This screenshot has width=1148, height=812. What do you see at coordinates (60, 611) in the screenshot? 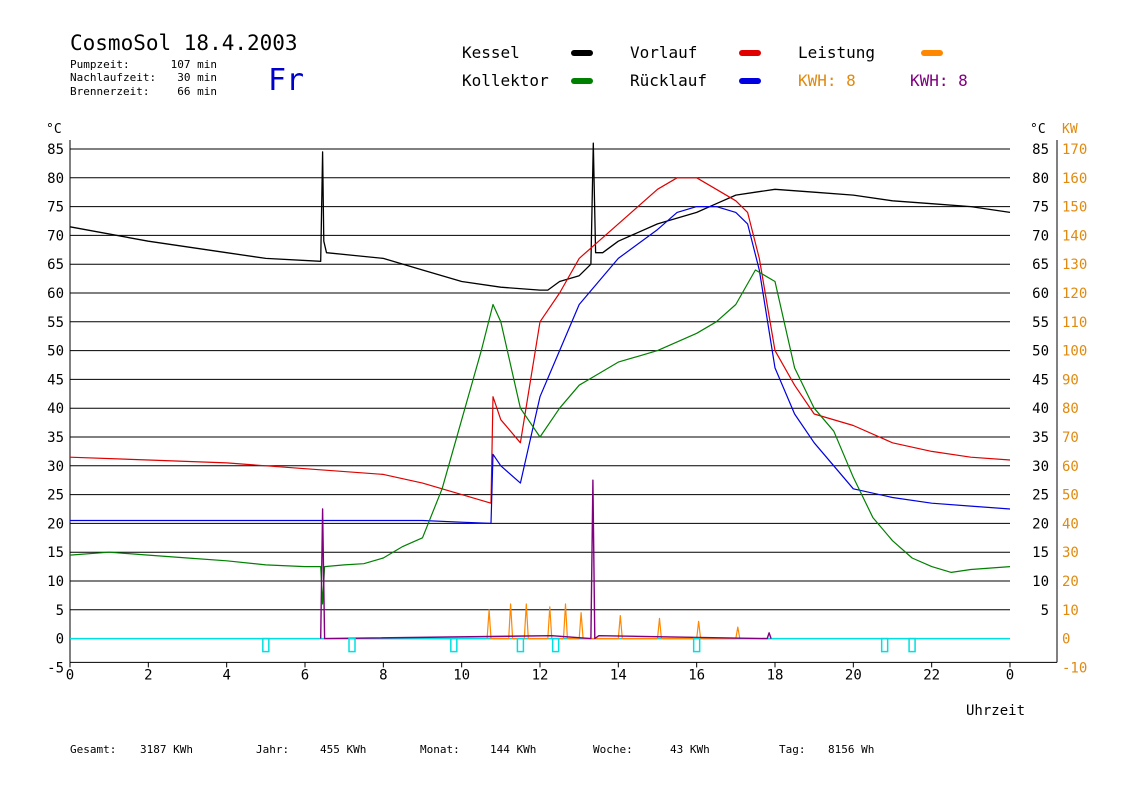
I see `y-tick-label-left: 5` at bounding box center [60, 611].